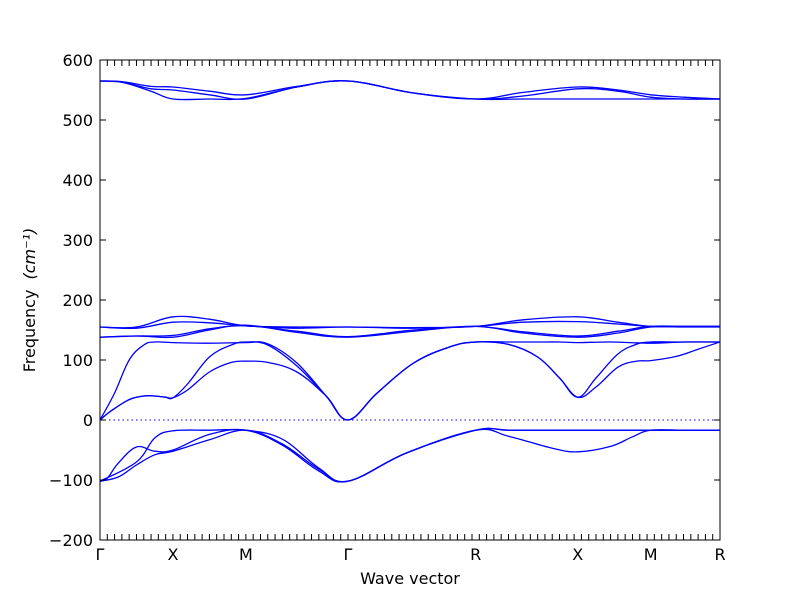  I want to click on y-axis-label: Frequency (cm⁻¹), so click(29, 300).